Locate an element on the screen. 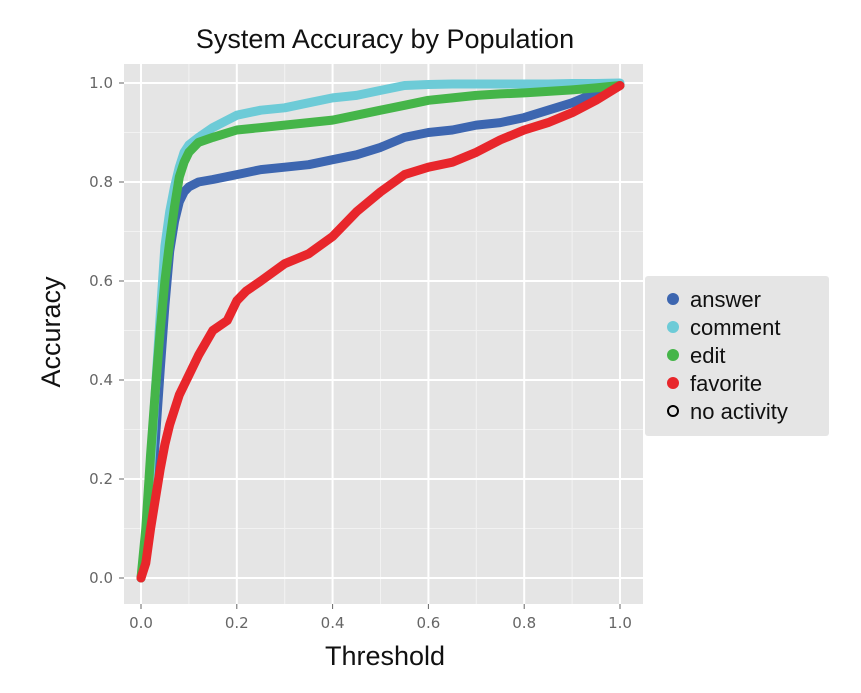 Image resolution: width=861 pixels, height=693 pixels. legend-marker-comment is located at coordinates (673, 327).